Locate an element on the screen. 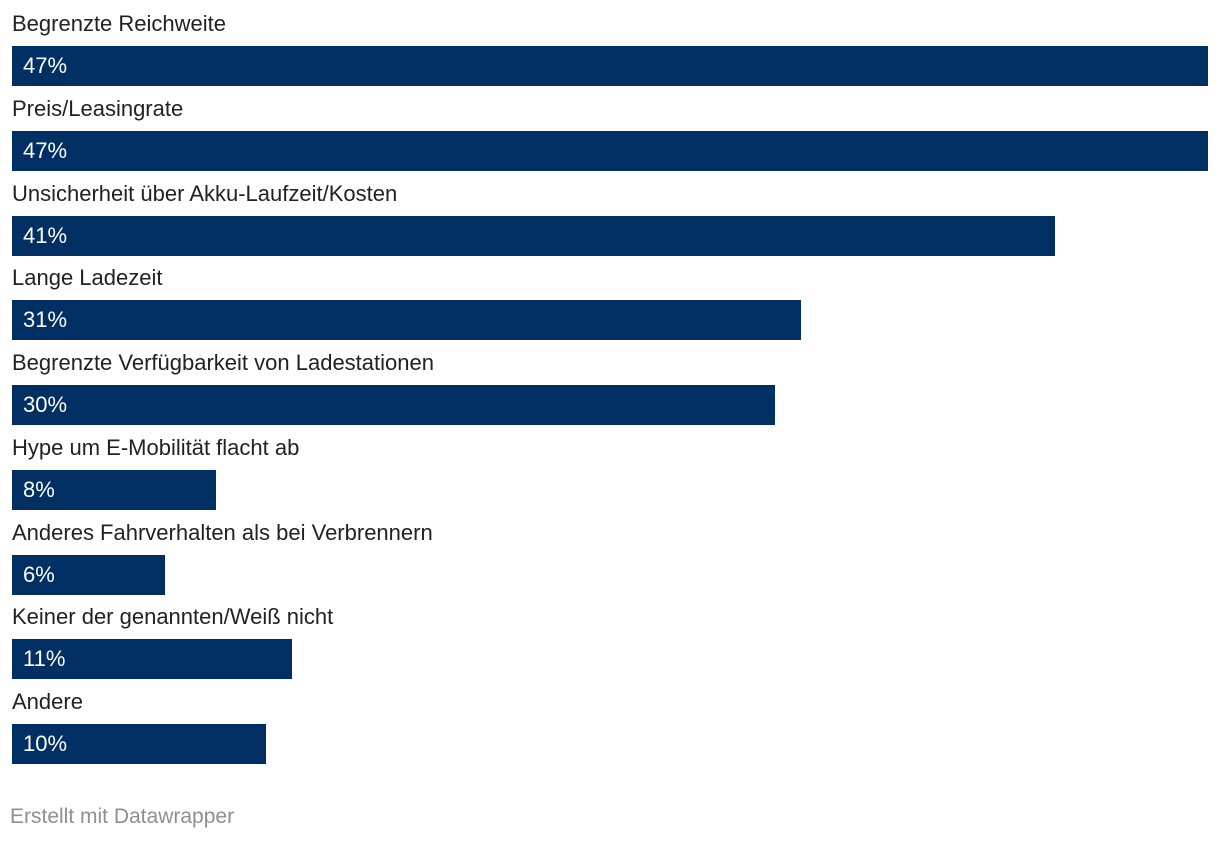  category-label: Begrenzte Reichweite is located at coordinates (119, 23).